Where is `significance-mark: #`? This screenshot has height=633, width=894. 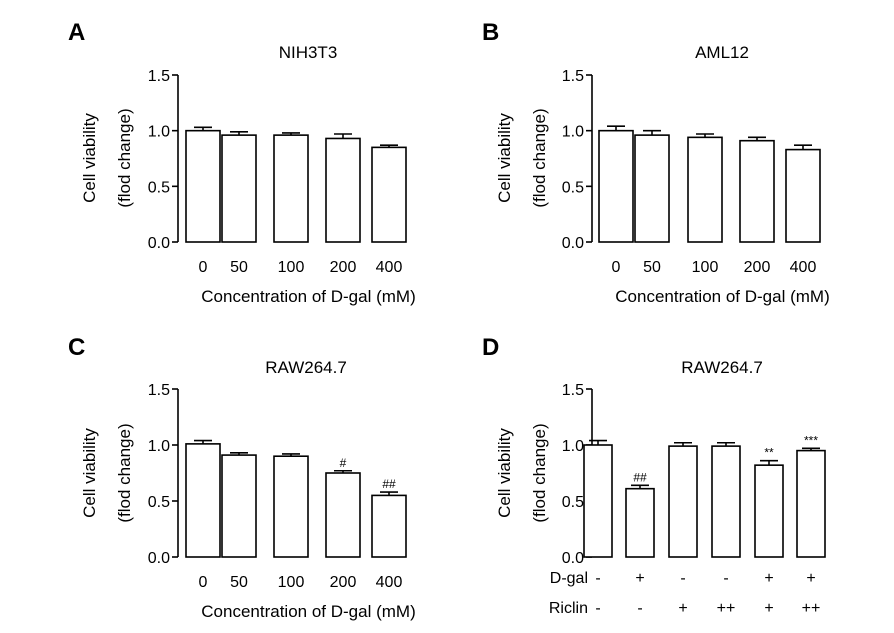 significance-mark: # is located at coordinates (343, 463).